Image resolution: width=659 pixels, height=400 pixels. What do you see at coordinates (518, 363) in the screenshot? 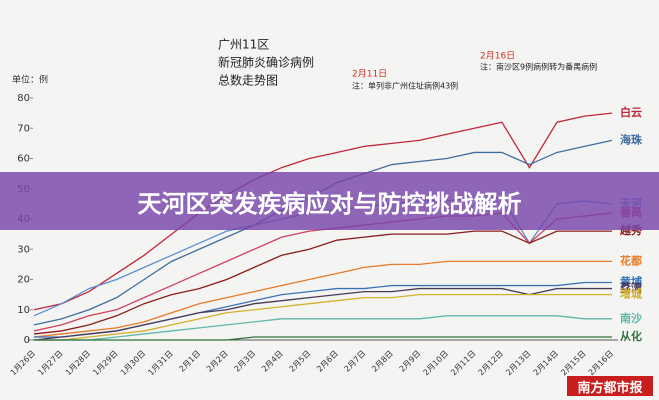
I see `x-tick-label: 2月13日` at bounding box center [518, 363].